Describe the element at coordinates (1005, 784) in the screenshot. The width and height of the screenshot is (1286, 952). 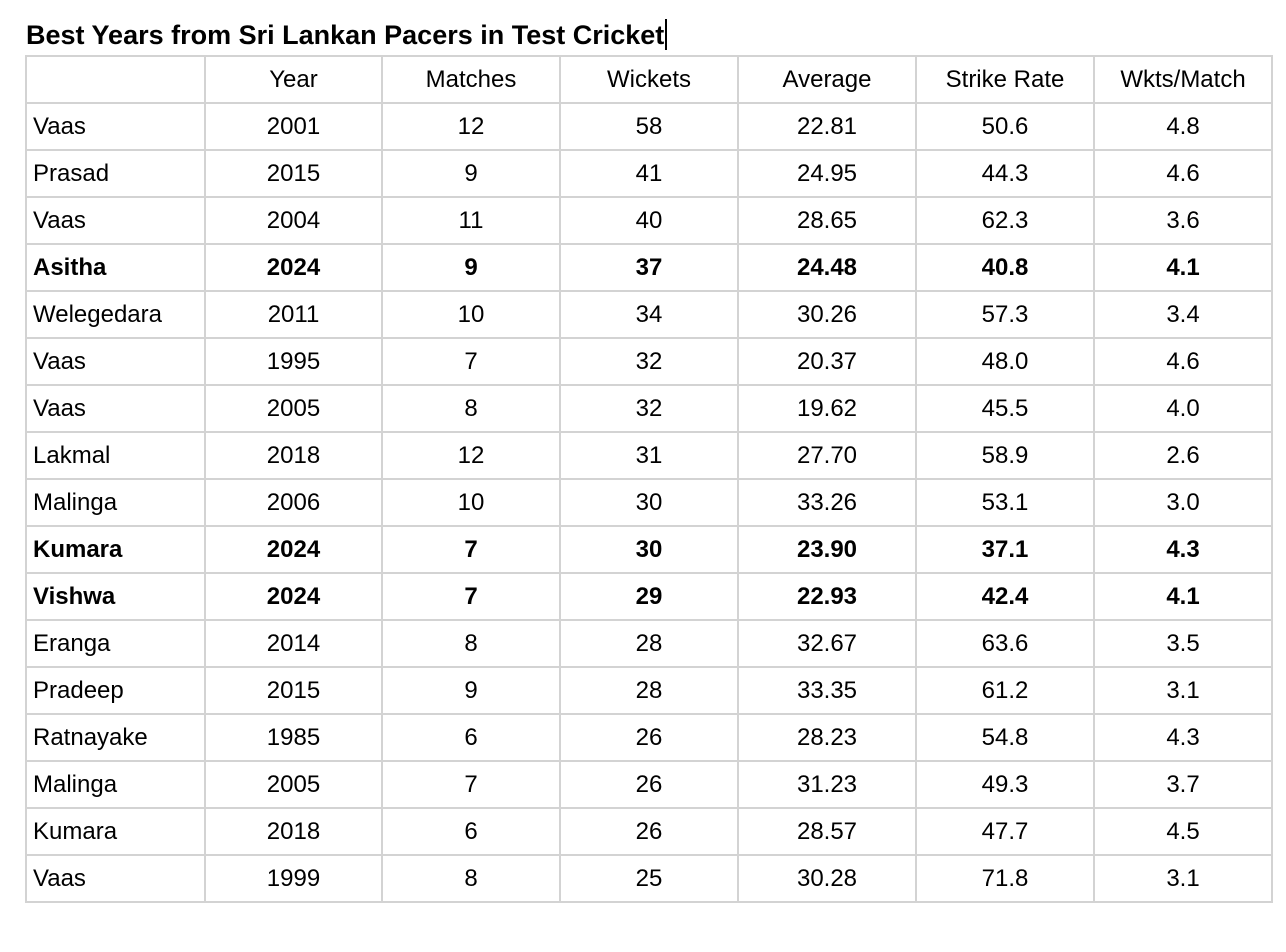
I see `cell-strike-rate: 49.3` at that location.